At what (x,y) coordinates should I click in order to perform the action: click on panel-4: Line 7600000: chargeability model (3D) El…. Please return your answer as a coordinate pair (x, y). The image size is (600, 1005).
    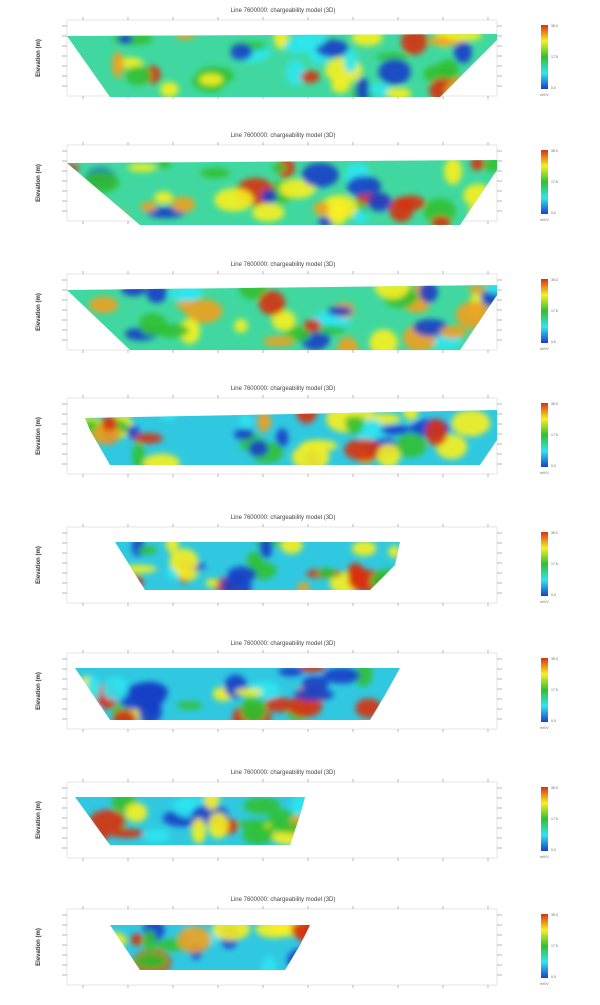
    Looking at the image, I should click on (297, 431).